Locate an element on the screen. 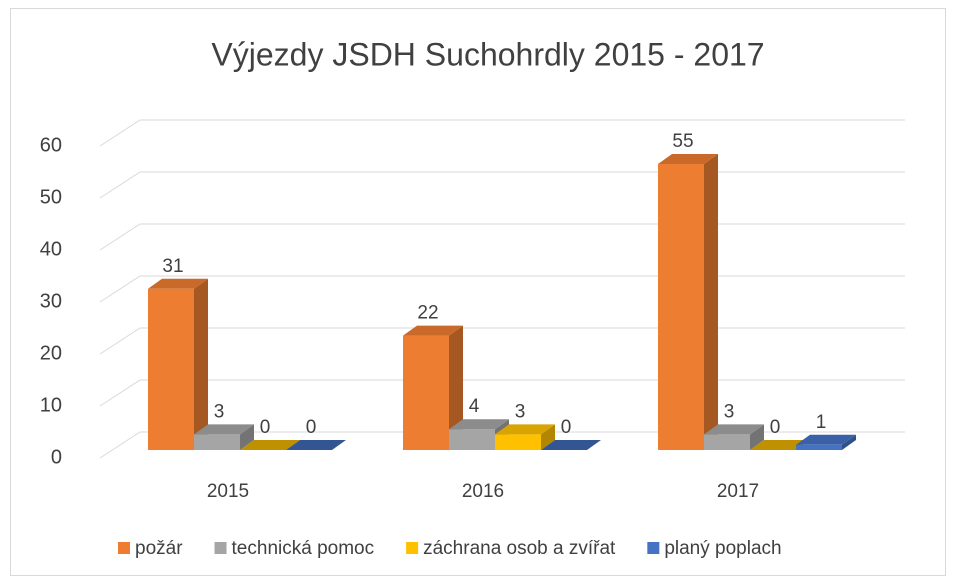 The width and height of the screenshot is (955, 586). y-tick-label: 50 is located at coordinates (51, 197).